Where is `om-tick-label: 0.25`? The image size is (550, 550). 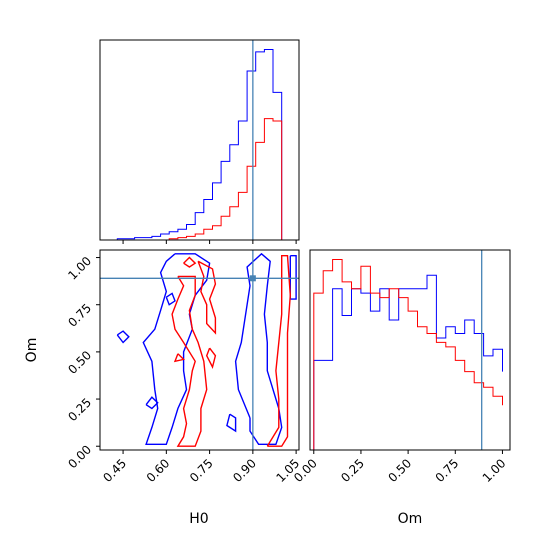
om-tick-label: 0.25 is located at coordinates (79, 409).